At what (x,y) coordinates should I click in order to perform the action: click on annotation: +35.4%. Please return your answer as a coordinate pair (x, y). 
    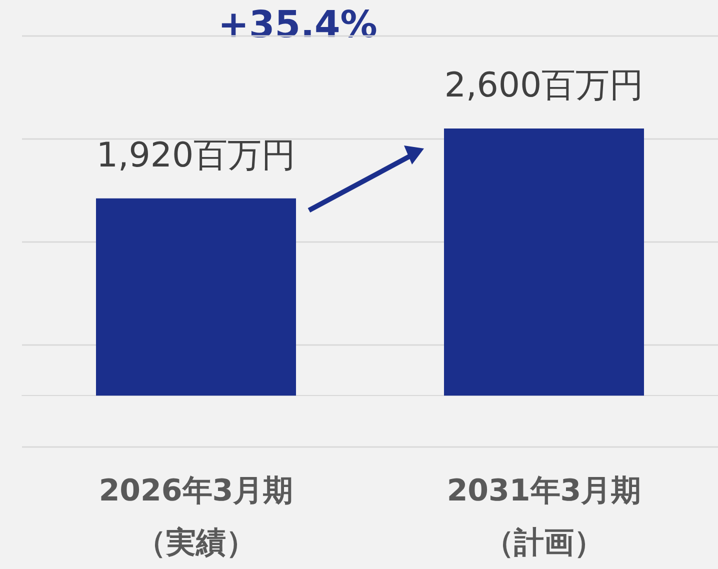
    Looking at the image, I should click on (298, 24).